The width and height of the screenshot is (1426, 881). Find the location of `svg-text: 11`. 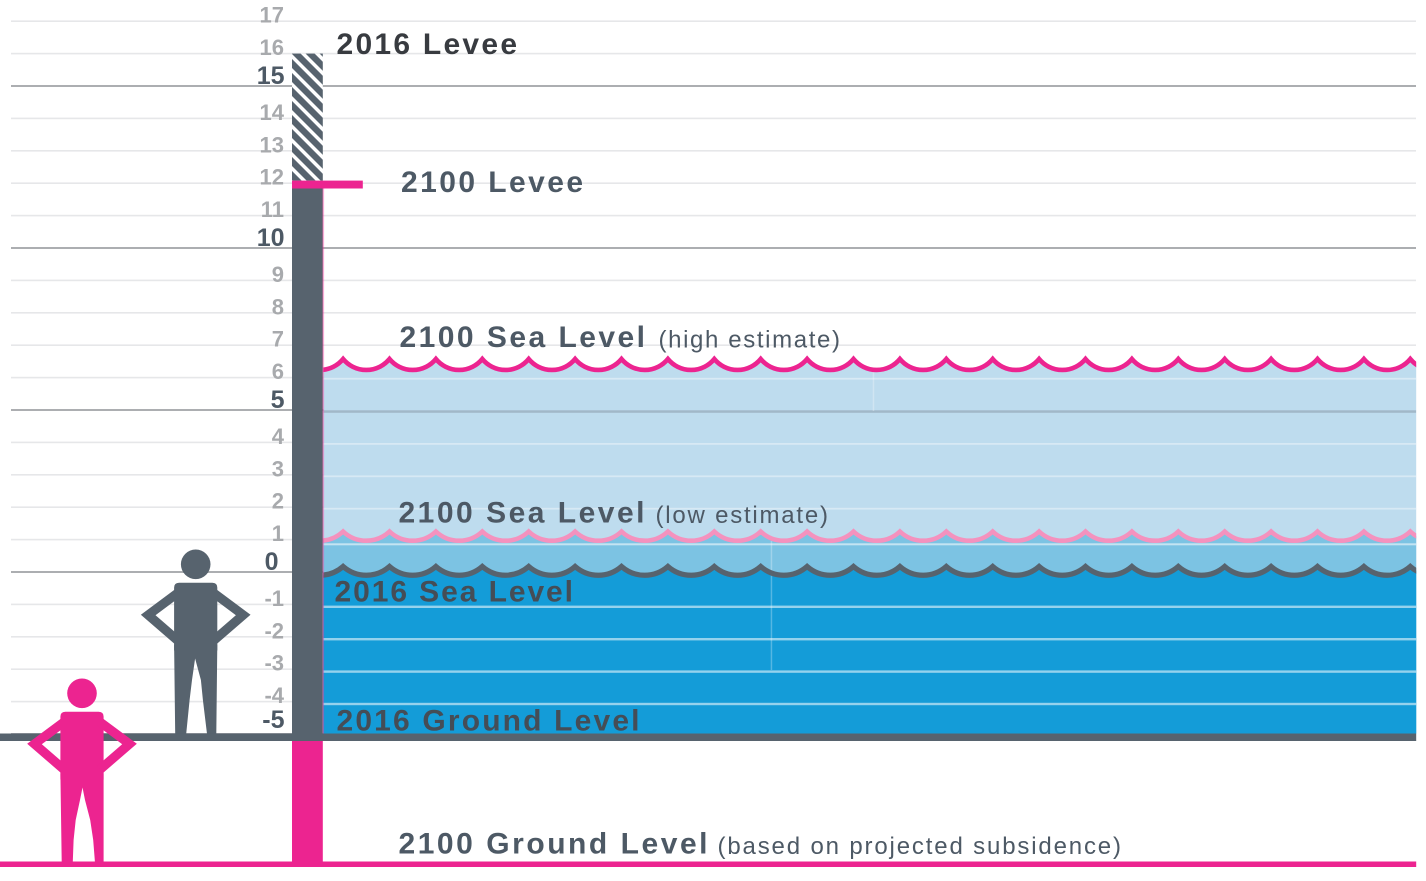

svg-text: 11 is located at coordinates (272, 209).